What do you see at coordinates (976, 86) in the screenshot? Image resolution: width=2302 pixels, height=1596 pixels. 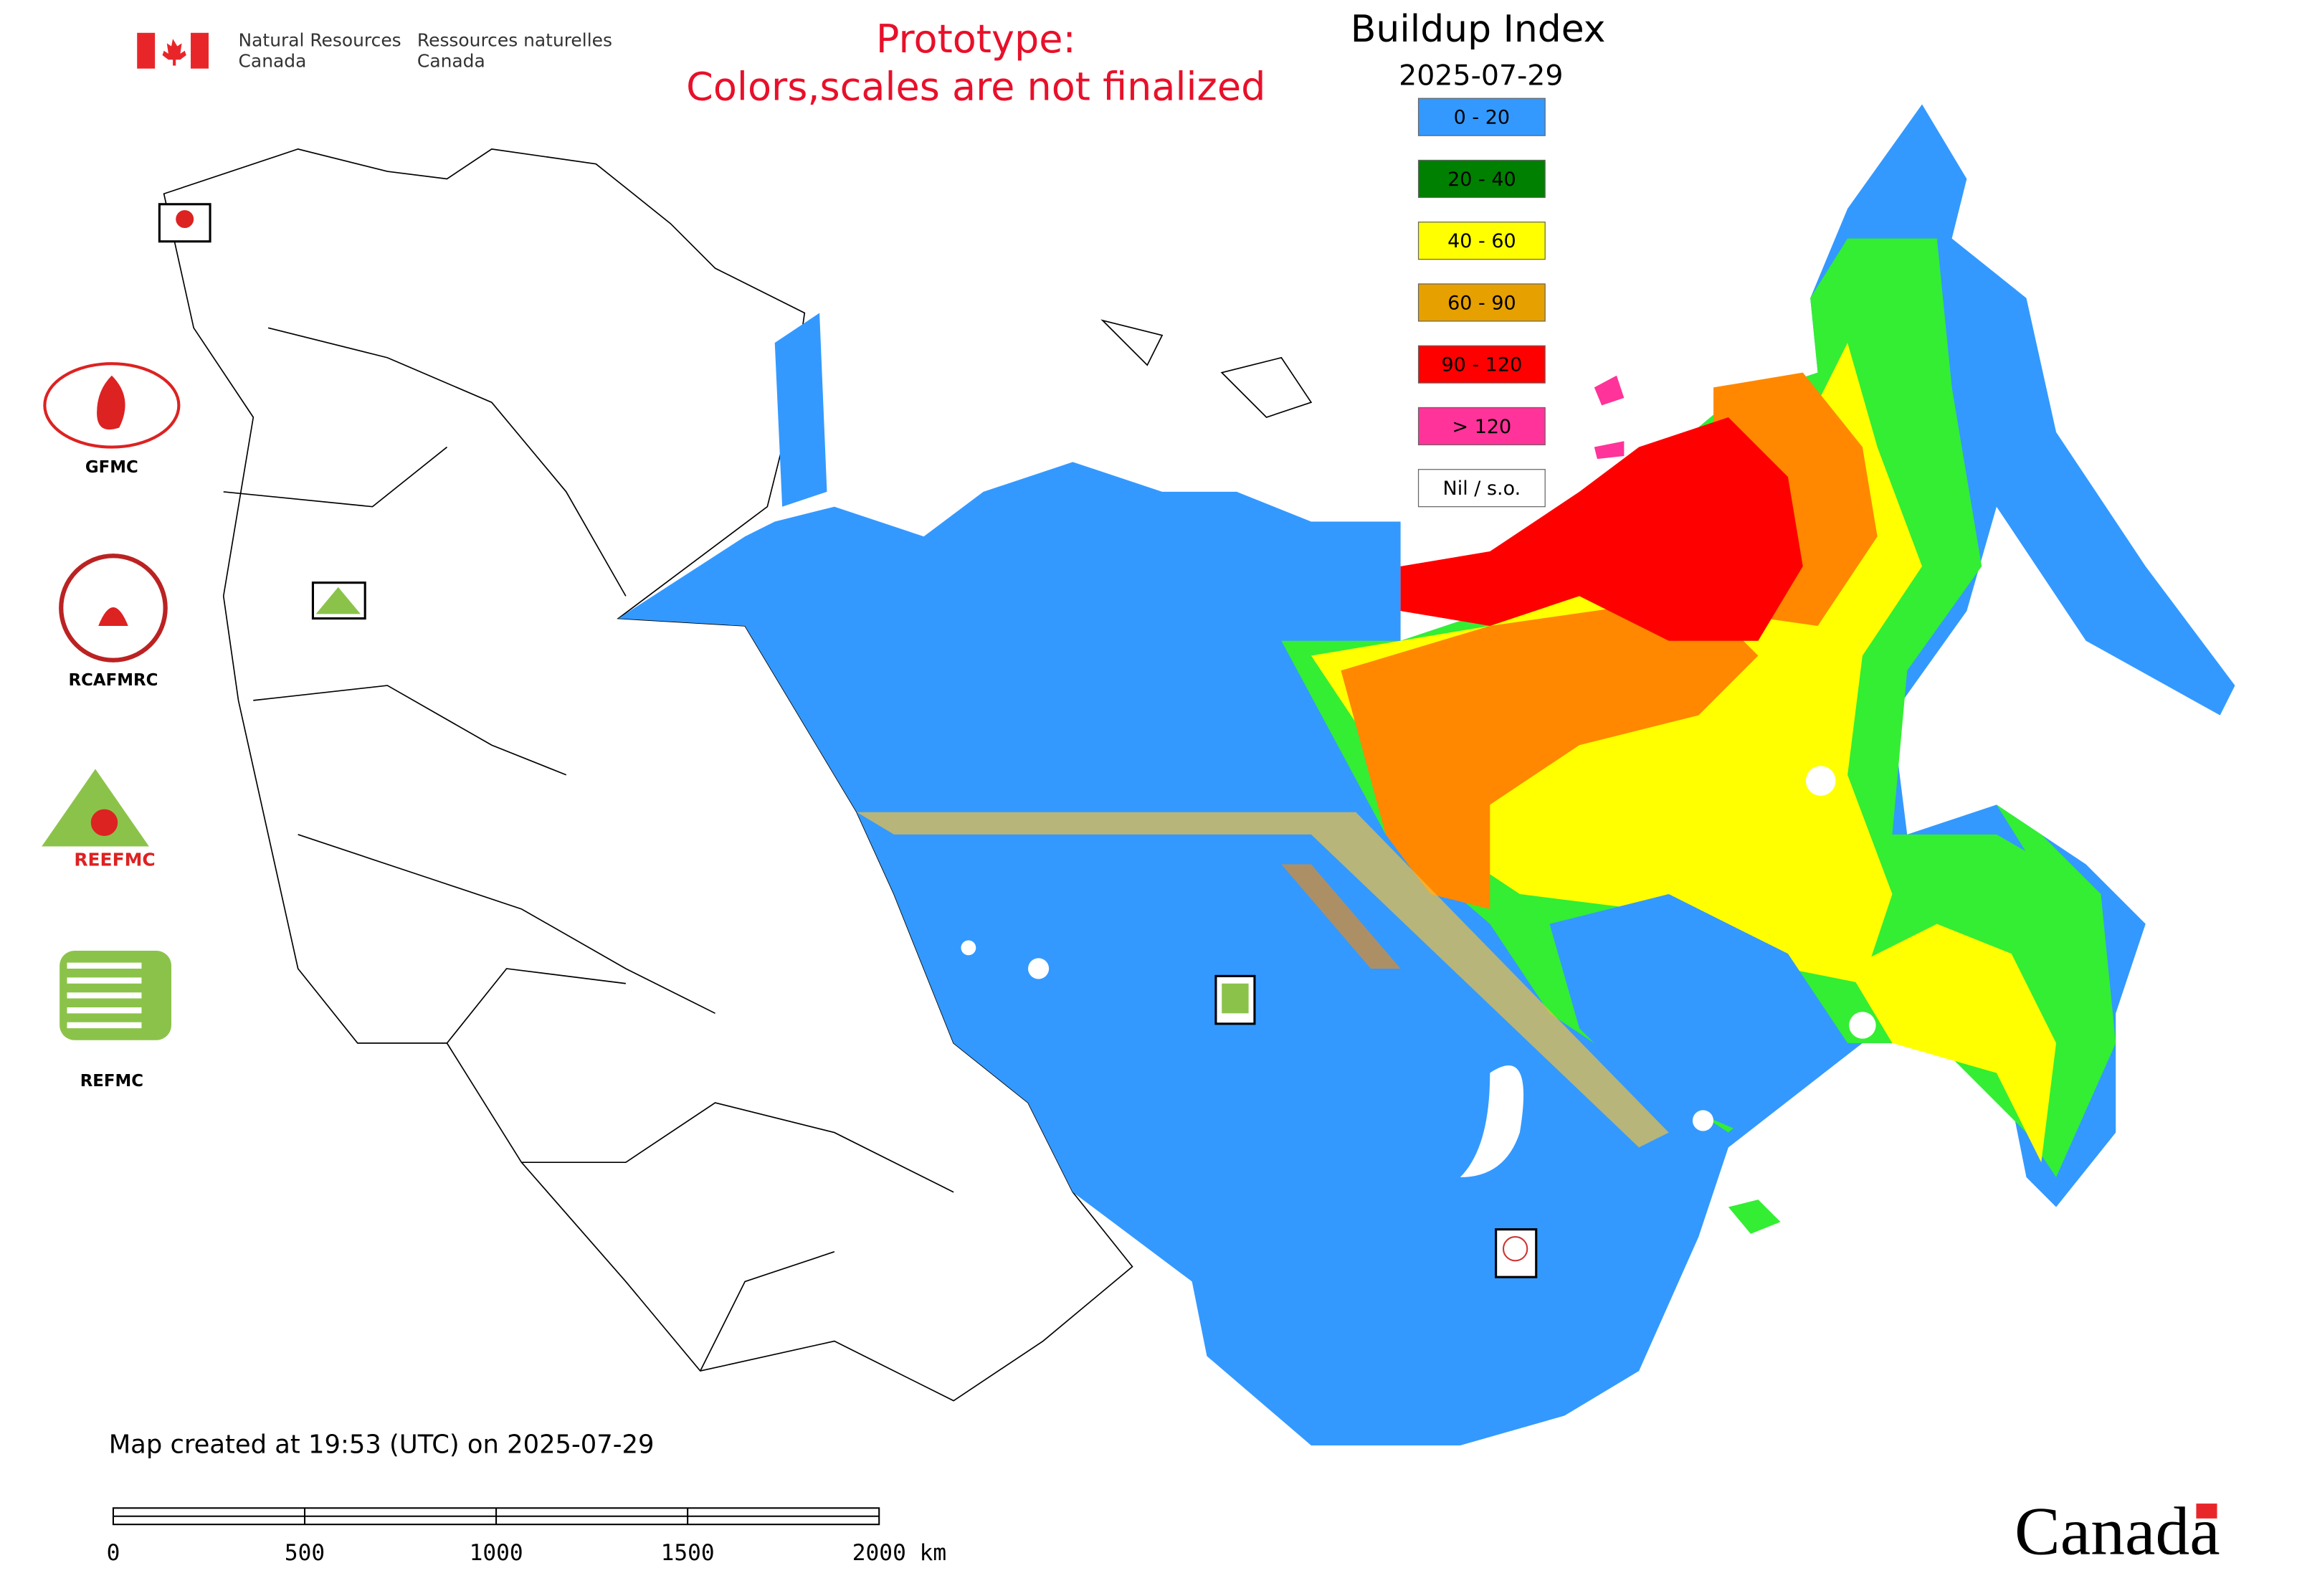 I see `notice: Colors,scales are not finalized` at bounding box center [976, 86].